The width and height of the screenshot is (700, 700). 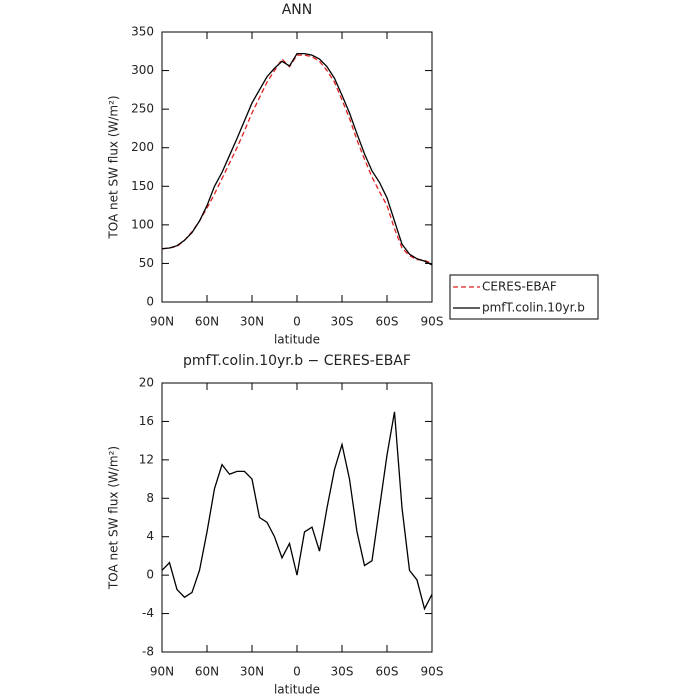 What do you see at coordinates (142, 70) in the screenshot?
I see `y-tick-label: 300` at bounding box center [142, 70].